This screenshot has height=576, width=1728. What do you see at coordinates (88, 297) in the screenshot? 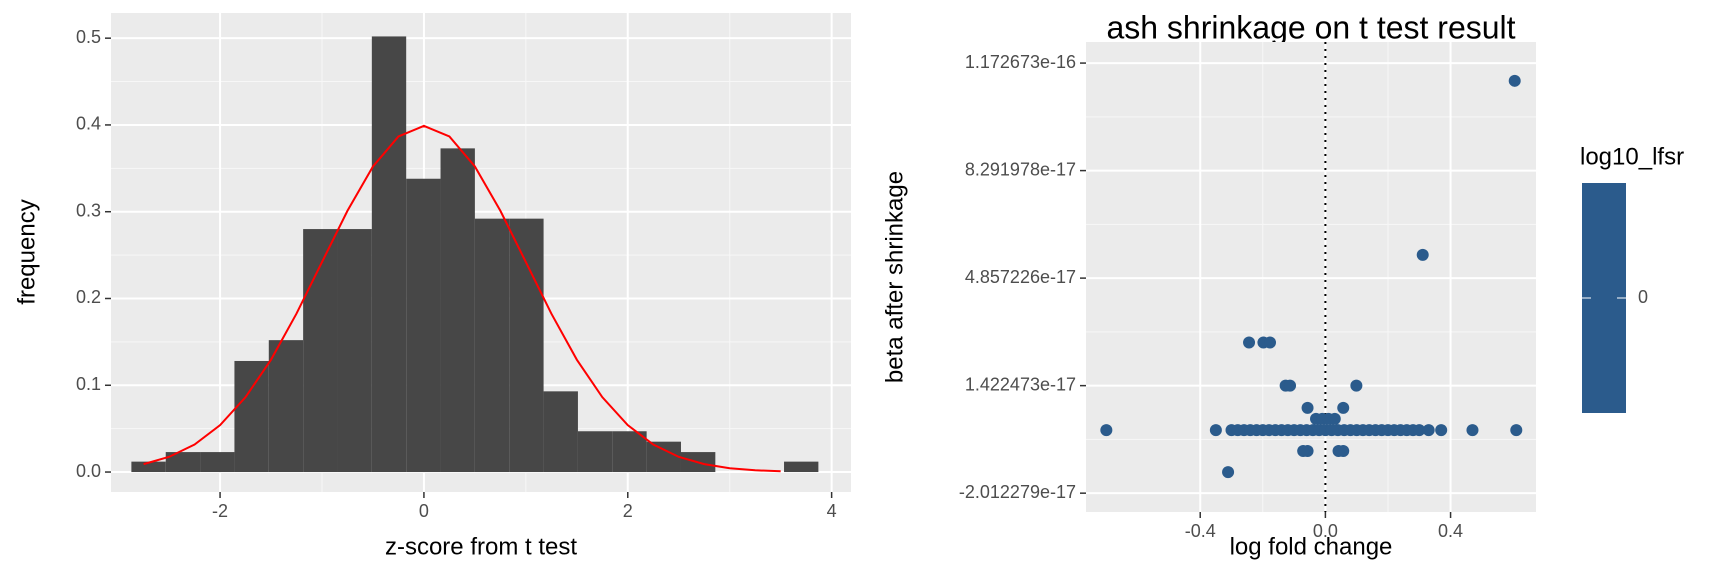
I see `y-tick-label: 0.2` at bounding box center [88, 297].